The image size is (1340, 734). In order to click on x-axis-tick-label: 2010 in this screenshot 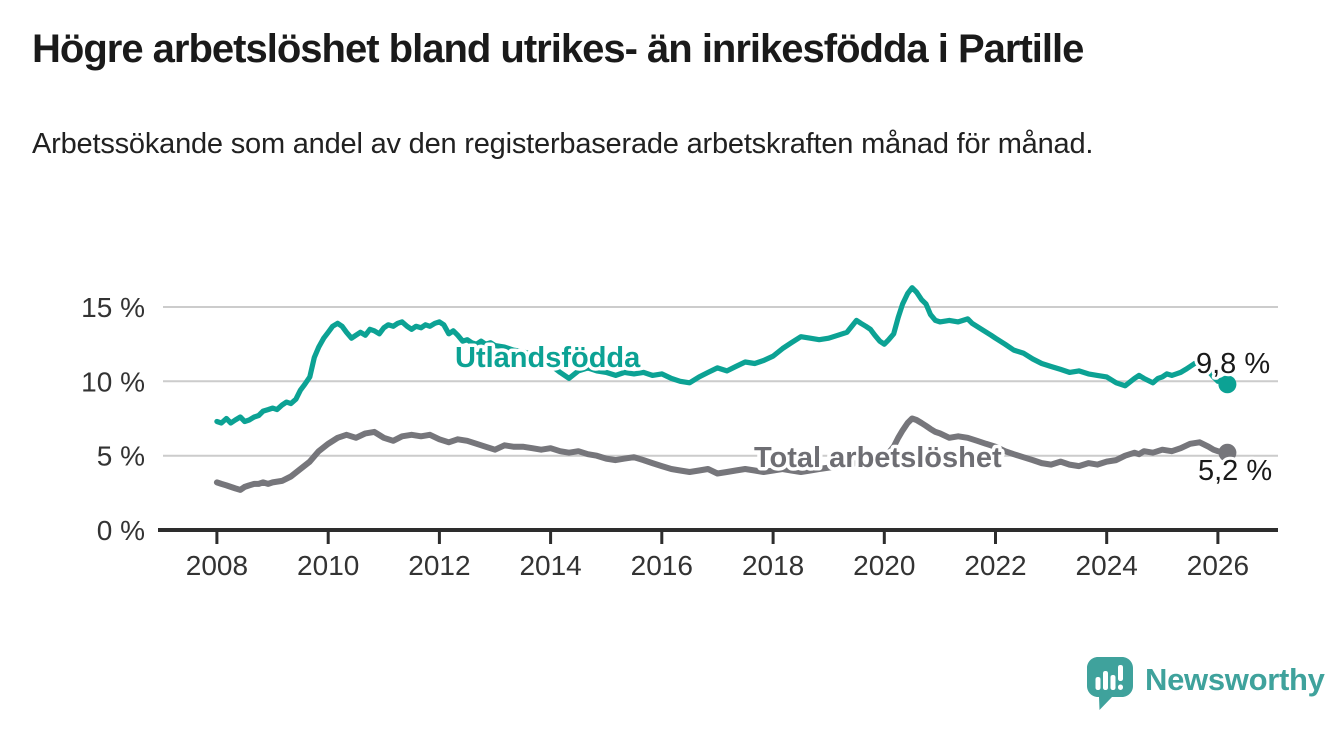, I will do `click(328, 565)`.